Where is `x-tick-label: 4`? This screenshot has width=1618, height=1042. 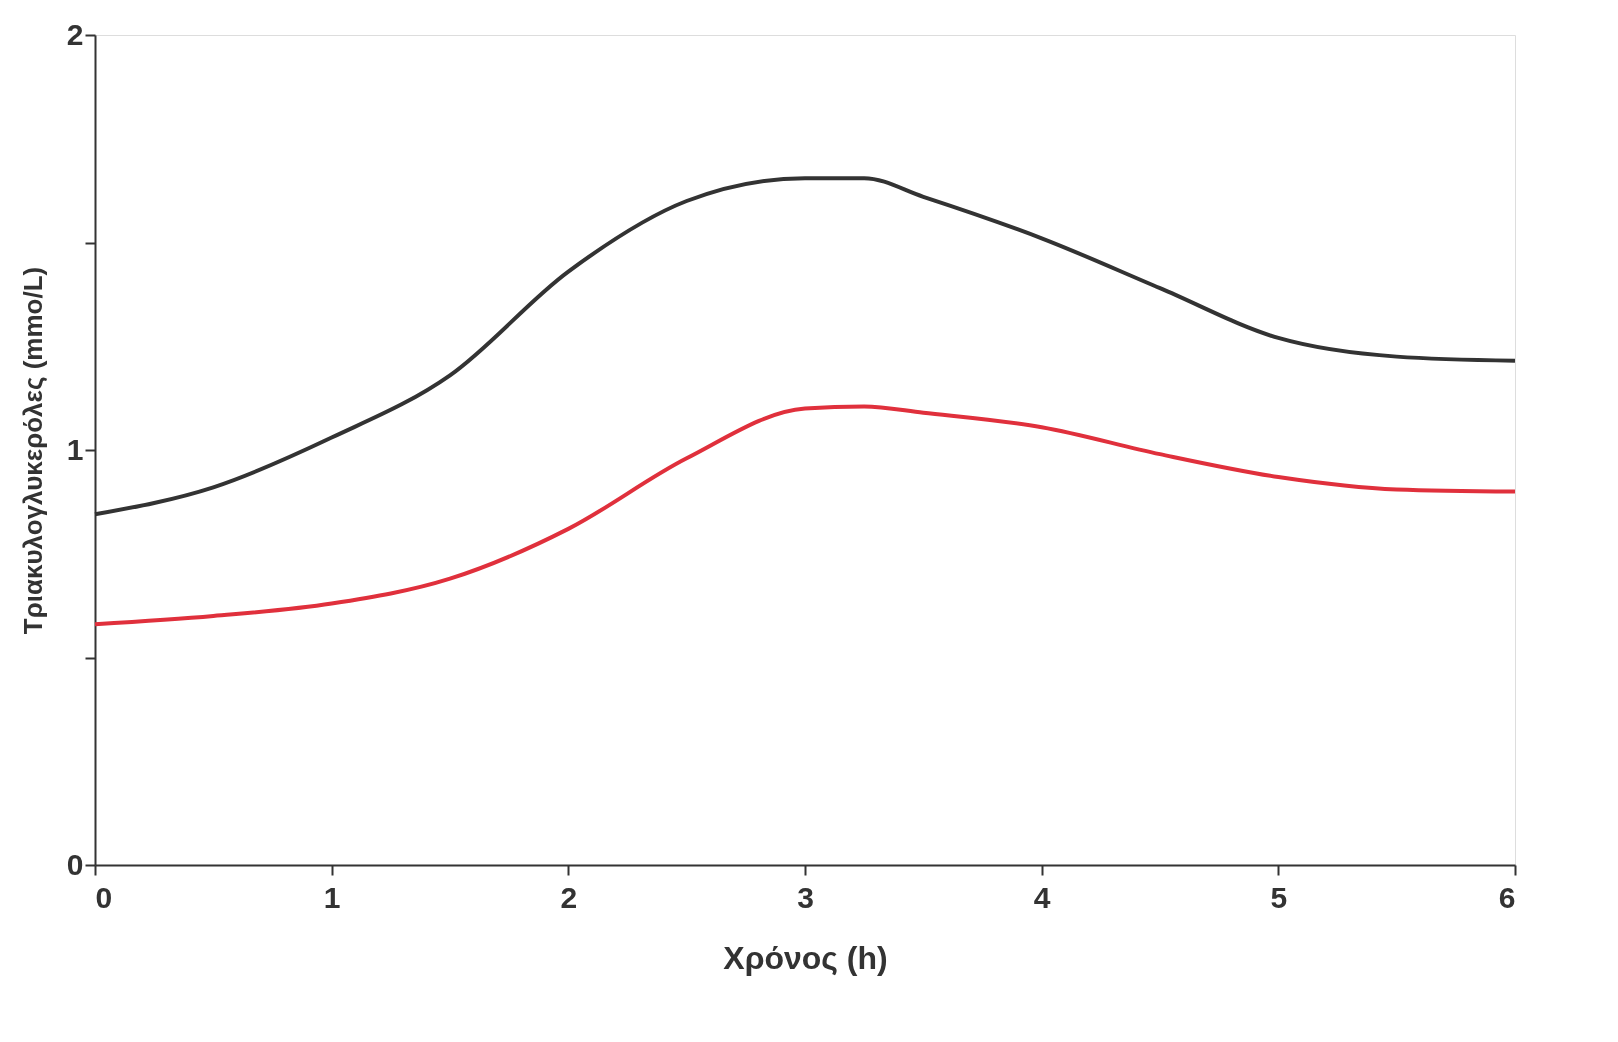 x-tick-label: 4 is located at coordinates (1042, 897).